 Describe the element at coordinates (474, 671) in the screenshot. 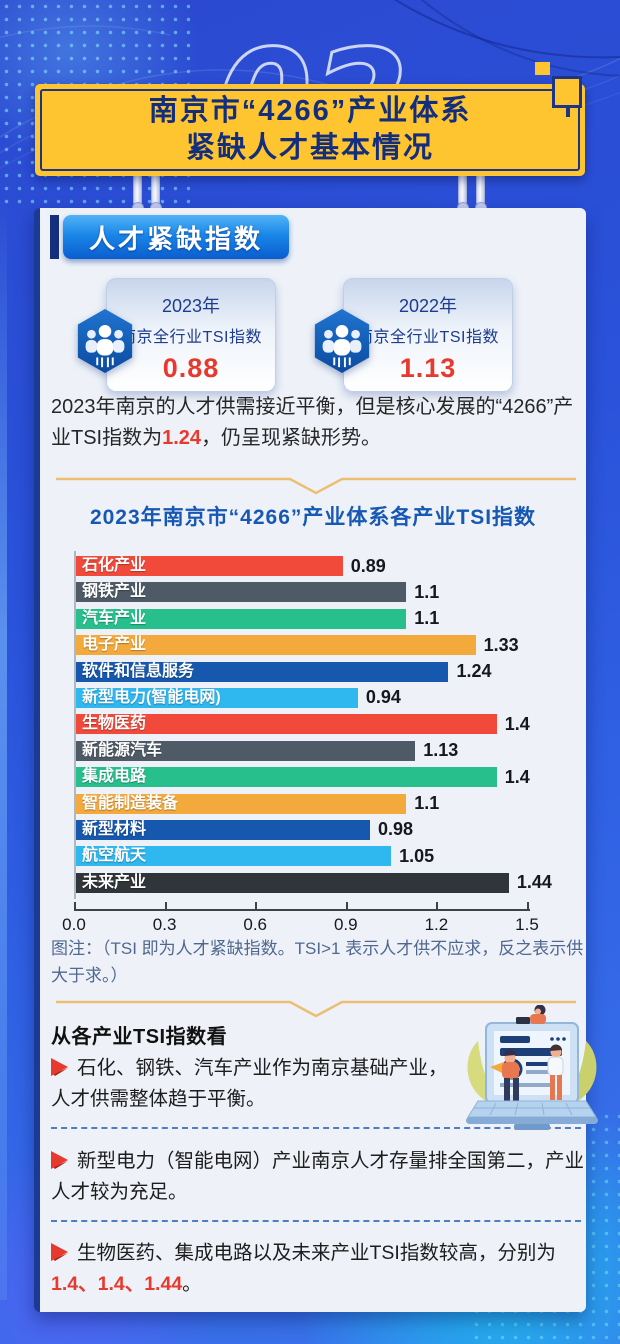

I see `bar-value-label: 1.24` at that location.